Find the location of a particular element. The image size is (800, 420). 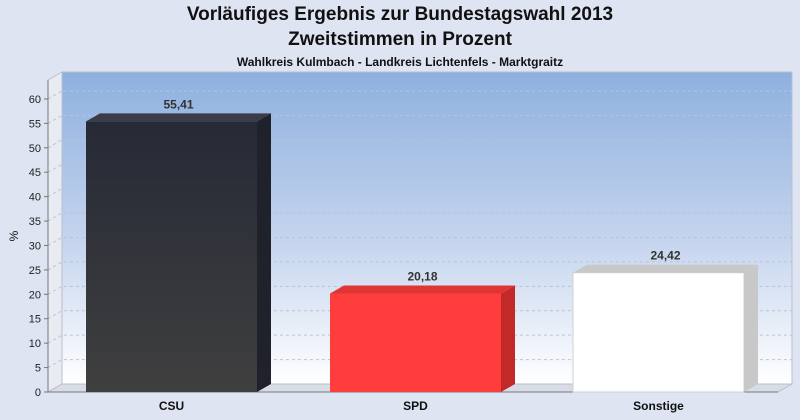

bar-sonstige is located at coordinates (658, 332).